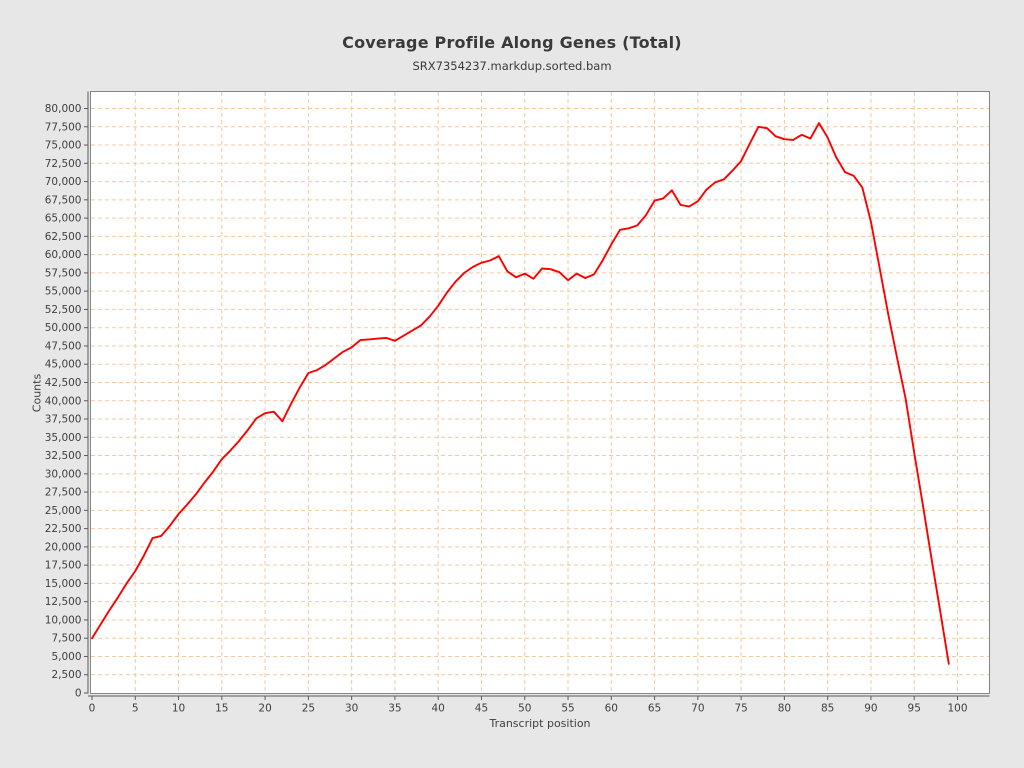  I want to click on svg-text: 40, so click(438, 709).